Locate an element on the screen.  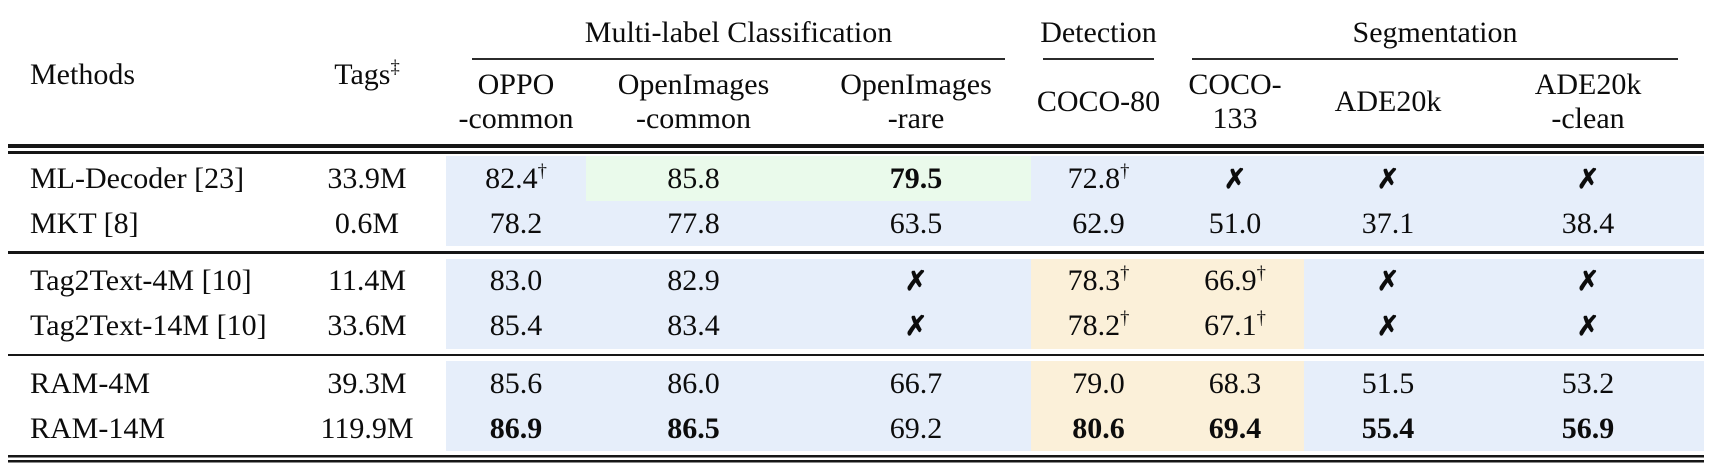
metric-cell: 83.4 is located at coordinates (693, 326).